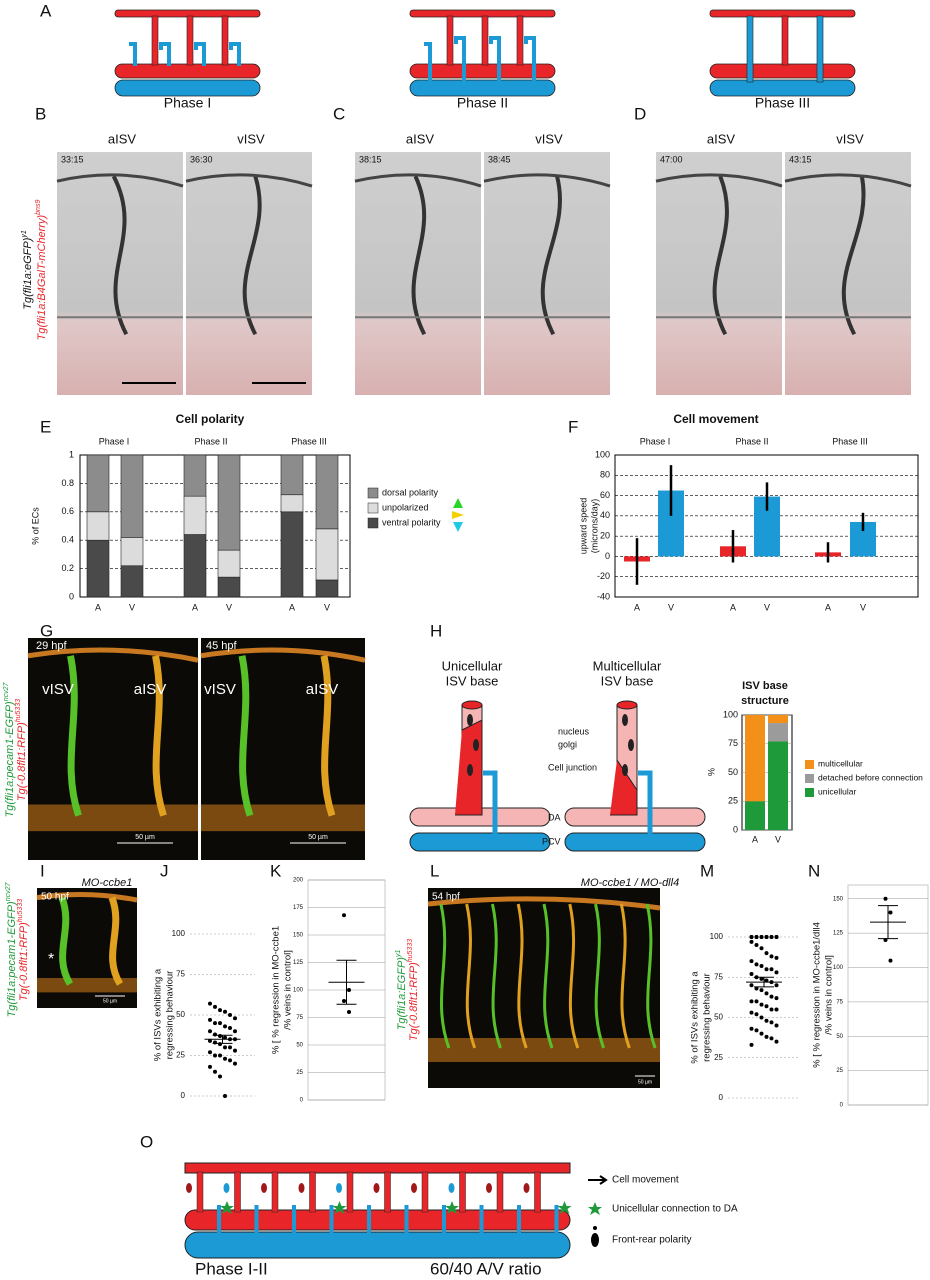 Image resolution: width=930 pixels, height=1280 pixels. I want to click on panel-label: O, so click(146, 1141).